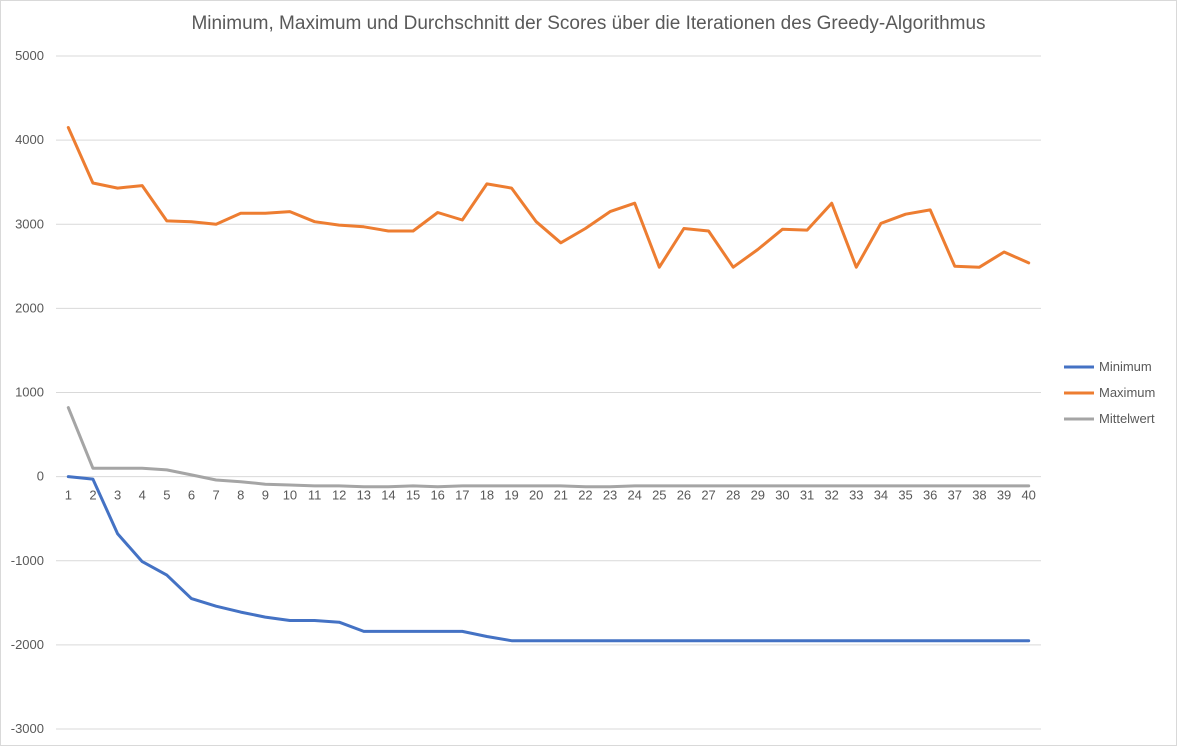  I want to click on x-tick-label: 15, so click(413, 495).